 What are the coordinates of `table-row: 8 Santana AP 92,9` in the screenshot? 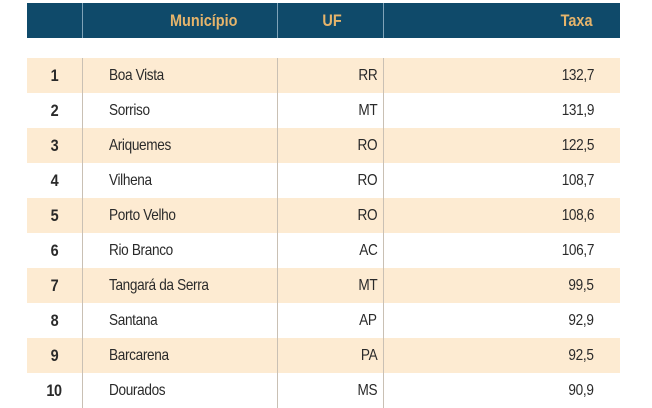 It's located at (323, 320).